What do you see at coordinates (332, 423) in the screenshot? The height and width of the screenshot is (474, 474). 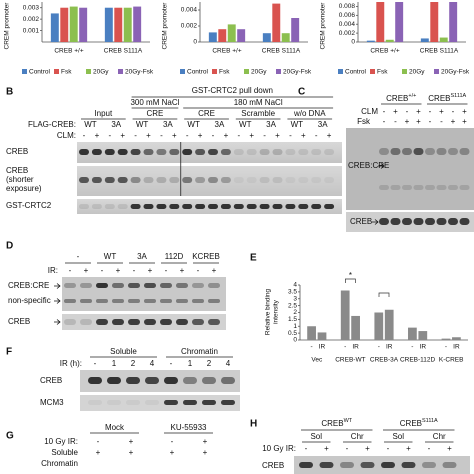 I see `genotype: CREB` at bounding box center [332, 423].